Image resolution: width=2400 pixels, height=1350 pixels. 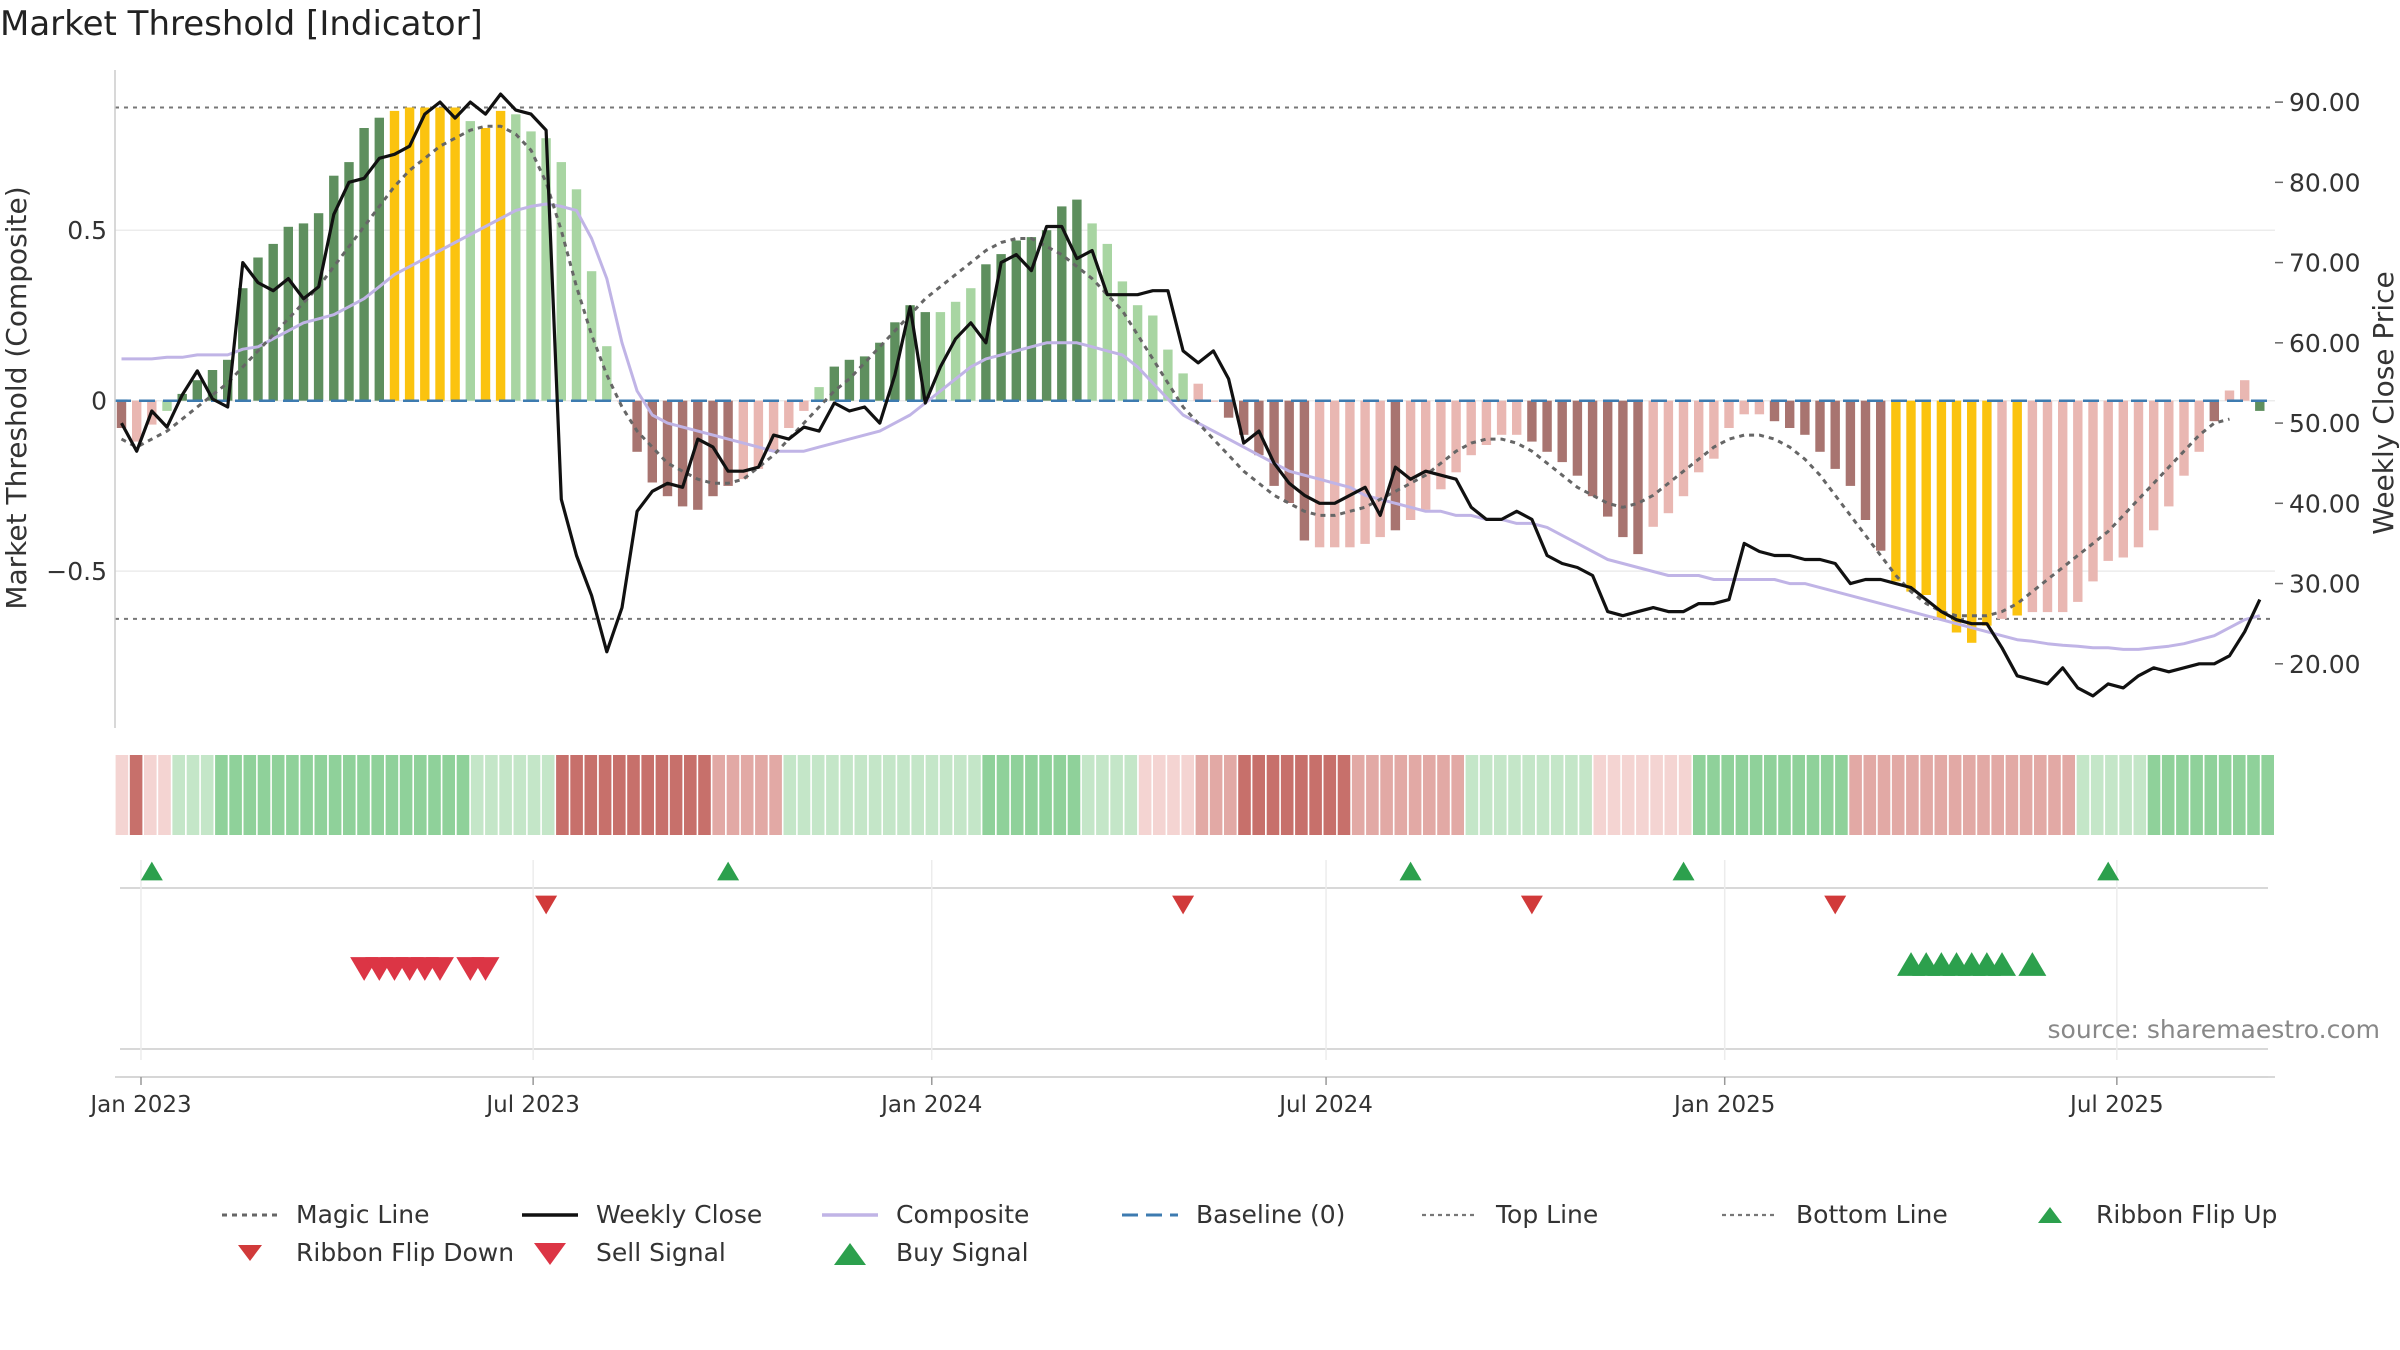 I want to click on left-tick-label: −0.5, so click(x=76, y=571).